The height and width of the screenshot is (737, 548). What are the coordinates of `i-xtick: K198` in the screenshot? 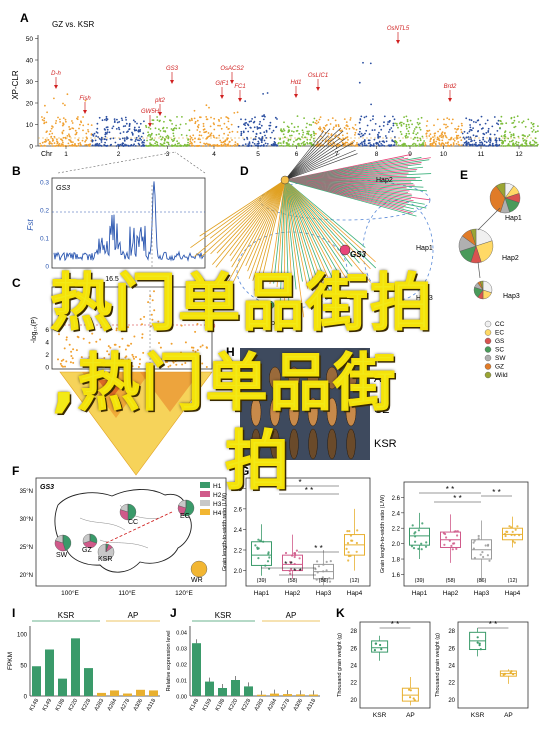 It's located at (61, 705).